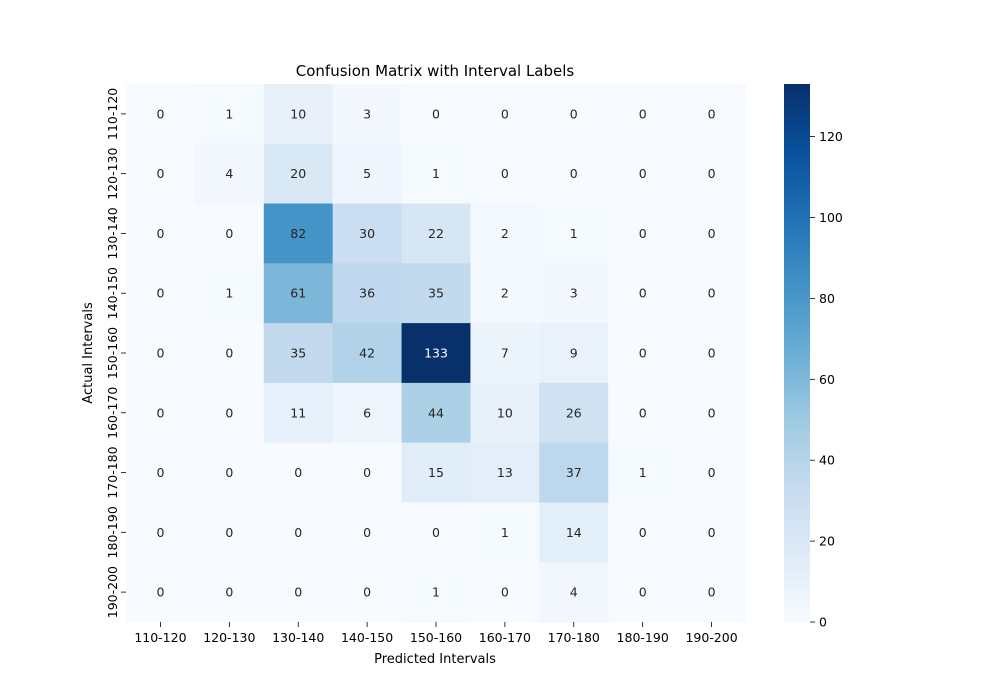 The width and height of the screenshot is (1000, 700). I want to click on cell-value-label: 7, so click(505, 353).